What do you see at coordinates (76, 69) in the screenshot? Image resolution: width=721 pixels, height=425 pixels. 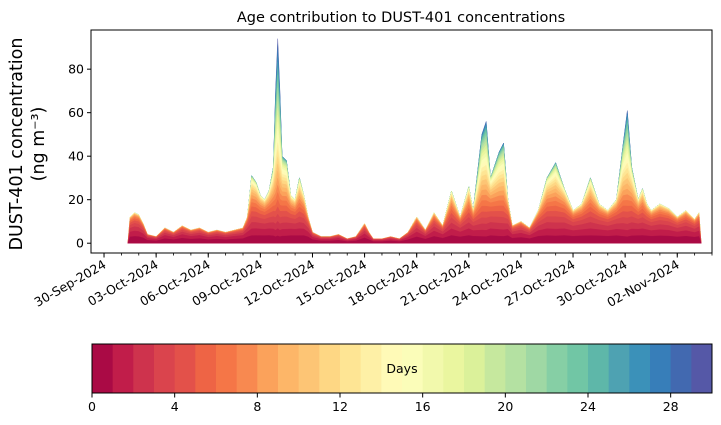 I see `y-tick-label: 80` at bounding box center [76, 69].